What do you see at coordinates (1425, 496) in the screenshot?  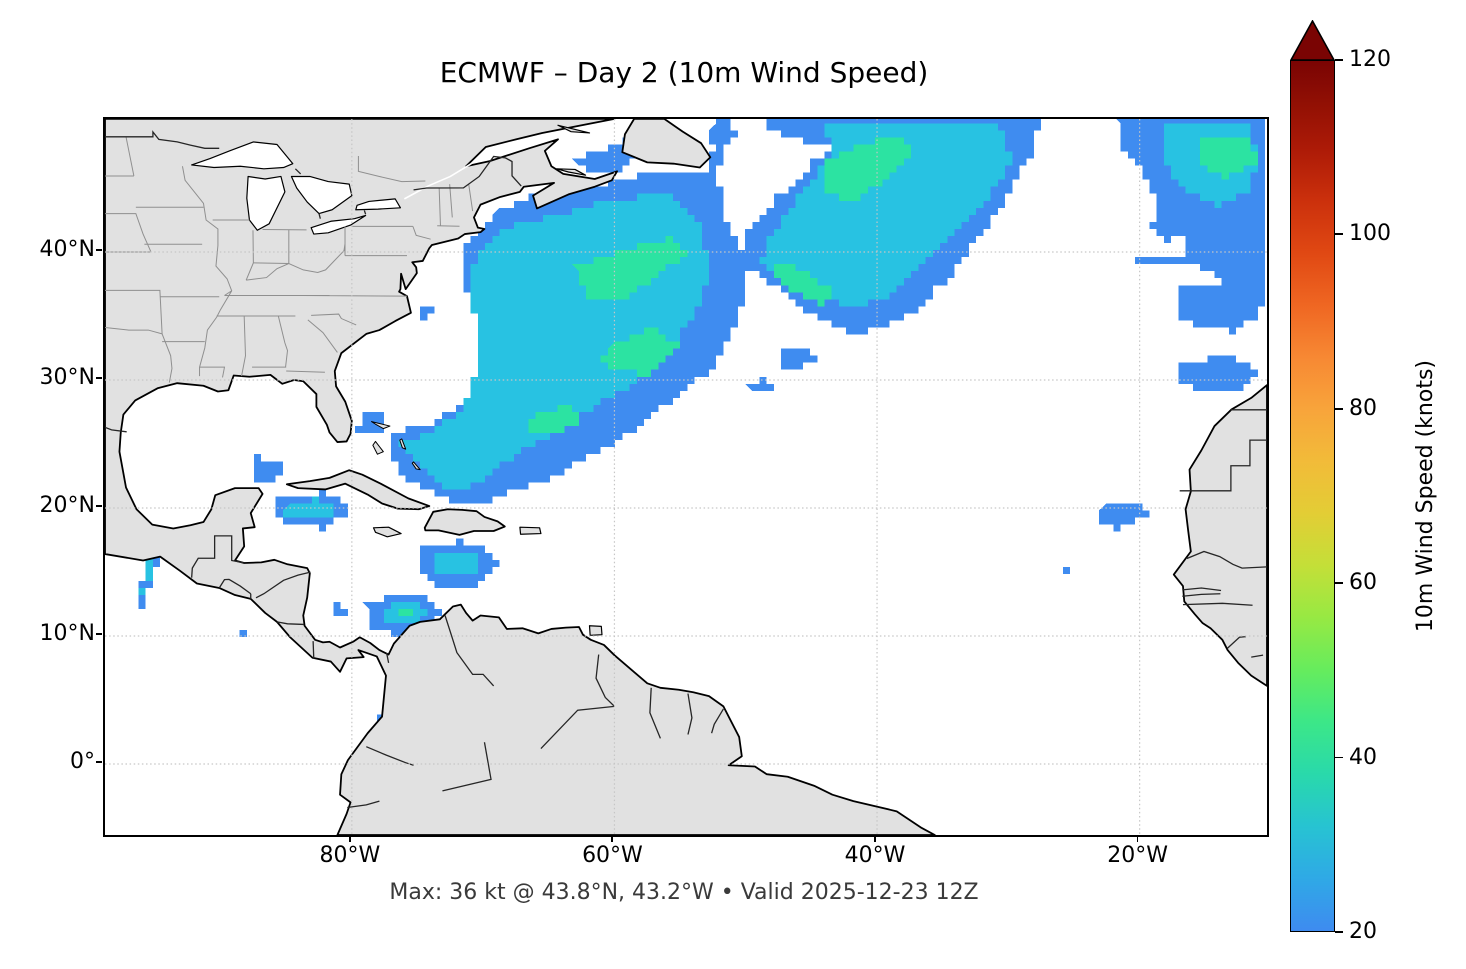 I see `colorbar-label: 10m Wind Speed (knots)` at bounding box center [1425, 496].